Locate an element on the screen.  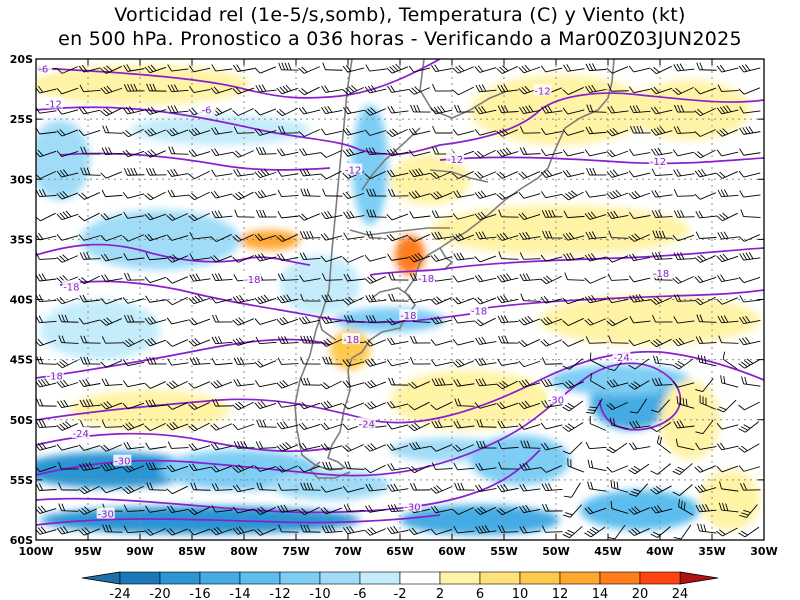
temperature-label: -18 is located at coordinates (479, 311).